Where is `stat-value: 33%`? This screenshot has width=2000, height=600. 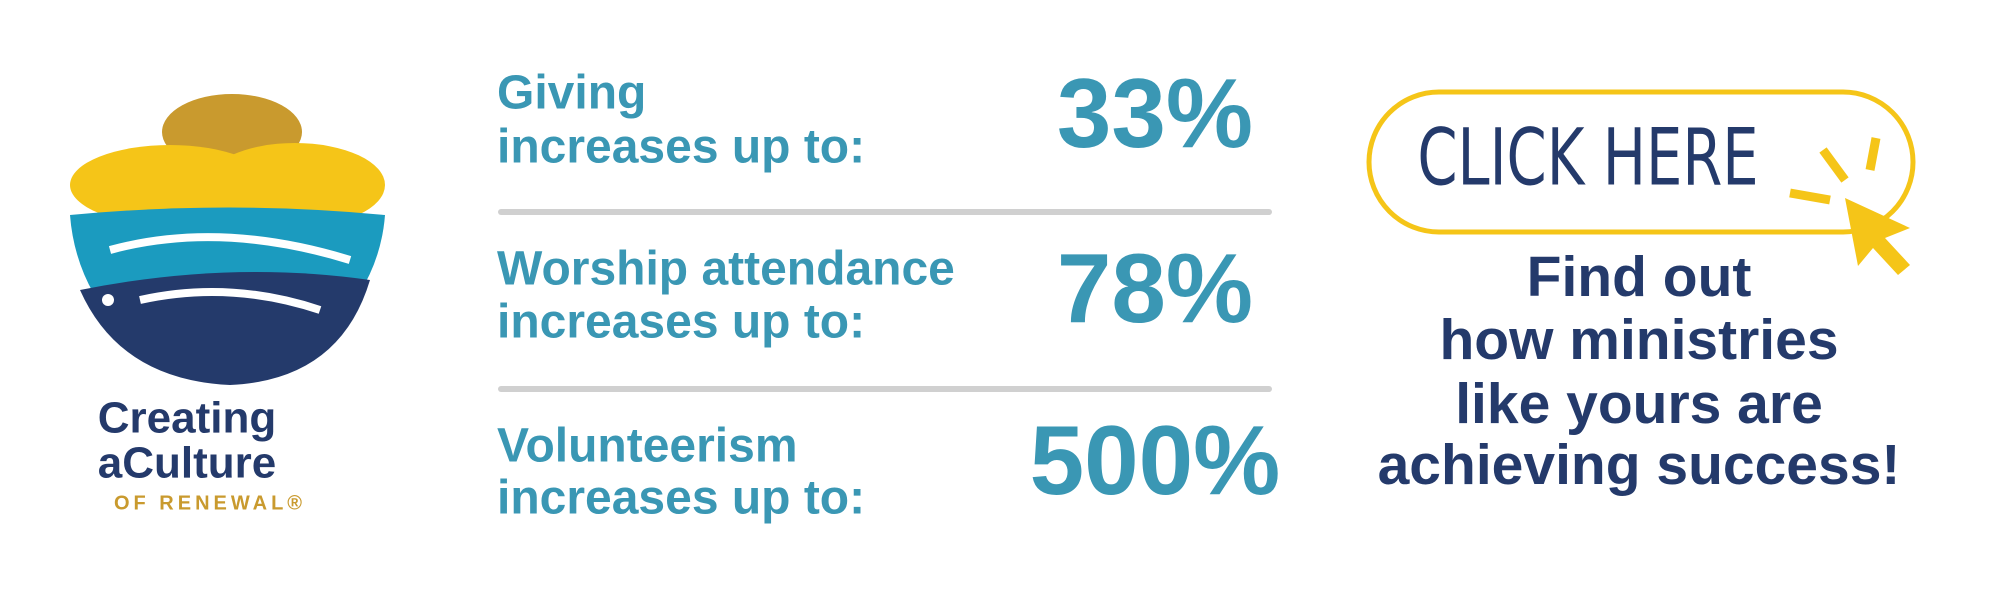 stat-value: 33% is located at coordinates (1155, 113).